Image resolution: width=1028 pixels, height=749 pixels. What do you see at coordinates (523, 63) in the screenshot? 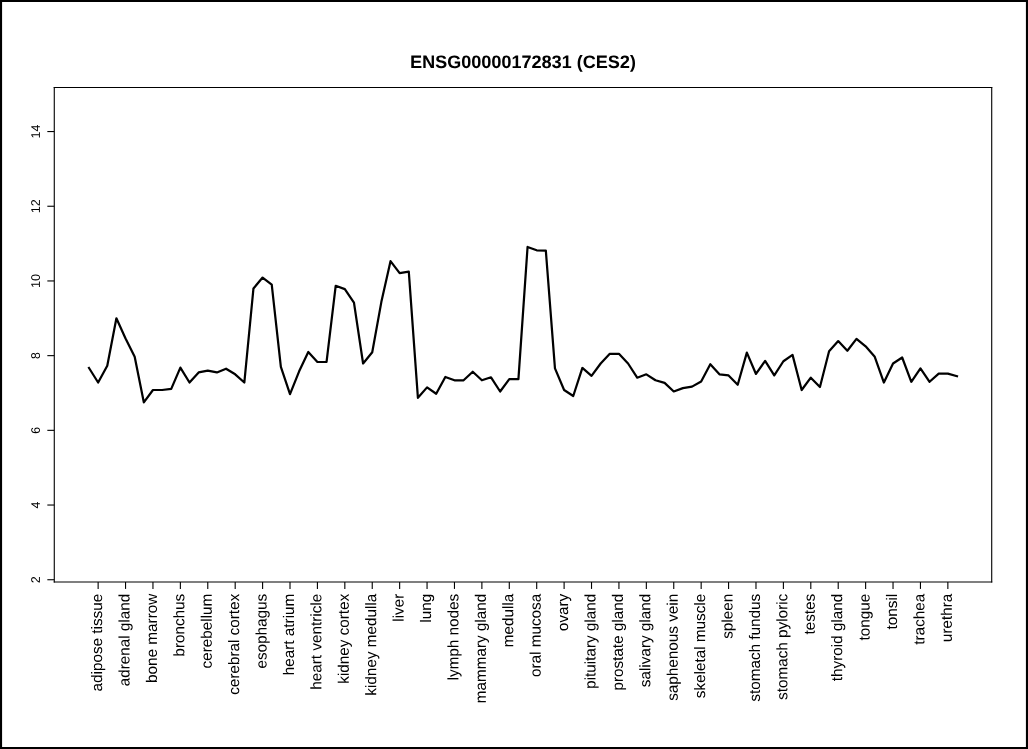
I see `chart-title: ENSG00000172831 (CES2)` at bounding box center [523, 63].